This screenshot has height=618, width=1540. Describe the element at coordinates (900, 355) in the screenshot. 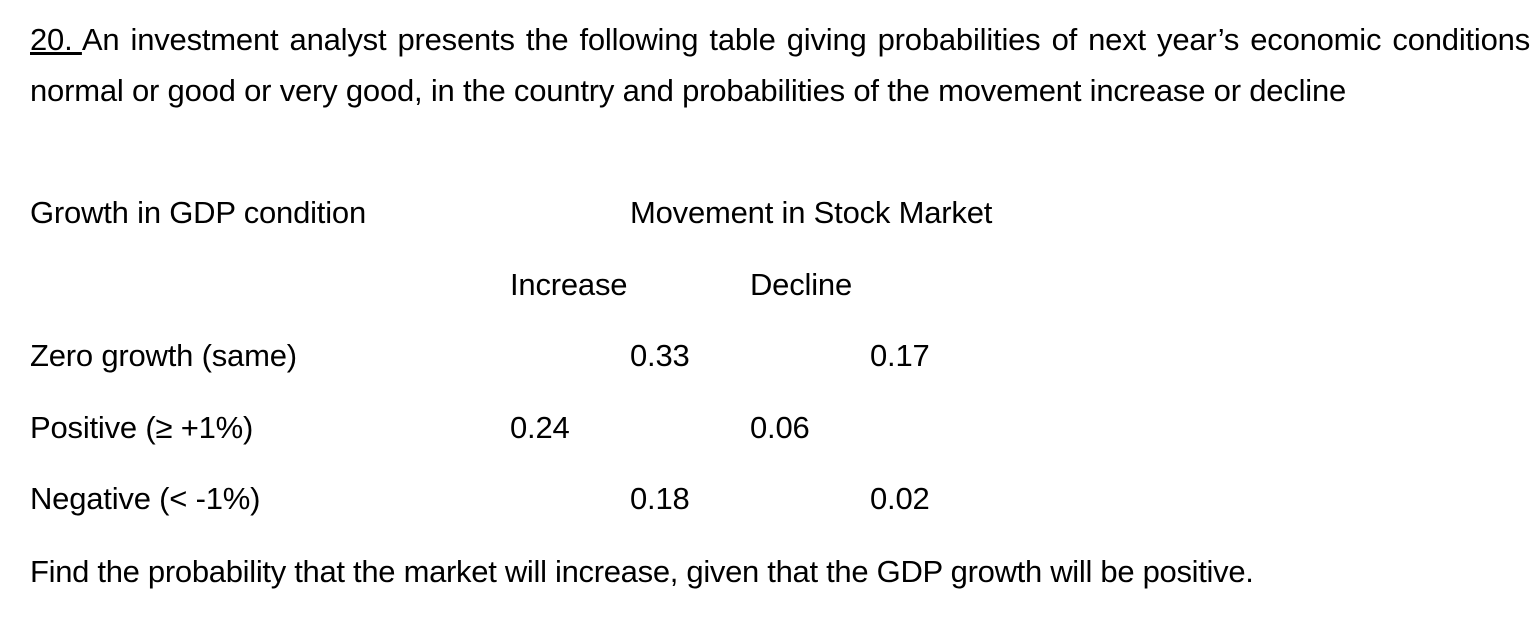

I see `cell-zero-growth-decline: 0.17` at that location.